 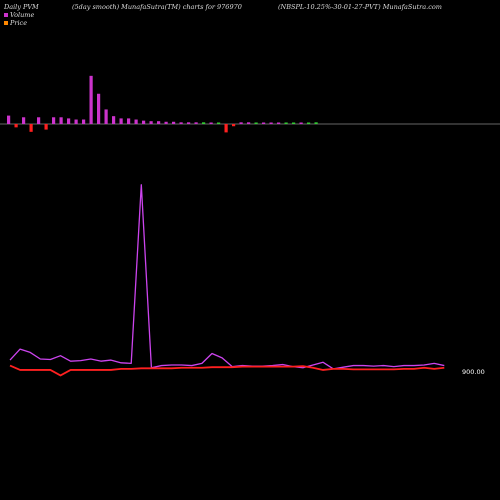 I want to click on legend-volume-label: Volume, so click(x=22, y=15).